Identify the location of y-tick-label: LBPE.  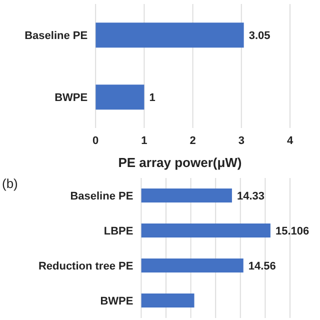
(119, 231).